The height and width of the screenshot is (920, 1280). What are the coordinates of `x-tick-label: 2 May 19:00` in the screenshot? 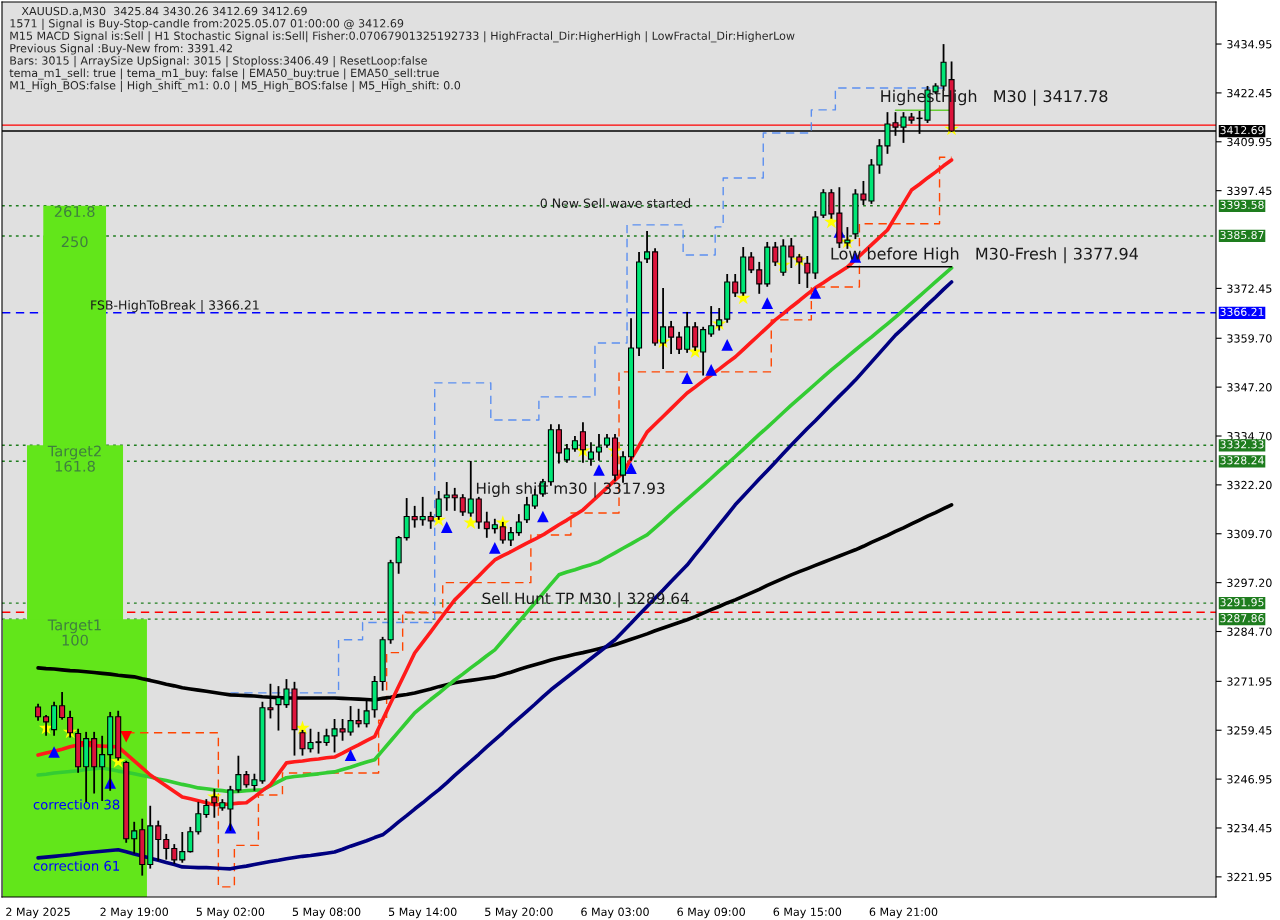 It's located at (134, 913).